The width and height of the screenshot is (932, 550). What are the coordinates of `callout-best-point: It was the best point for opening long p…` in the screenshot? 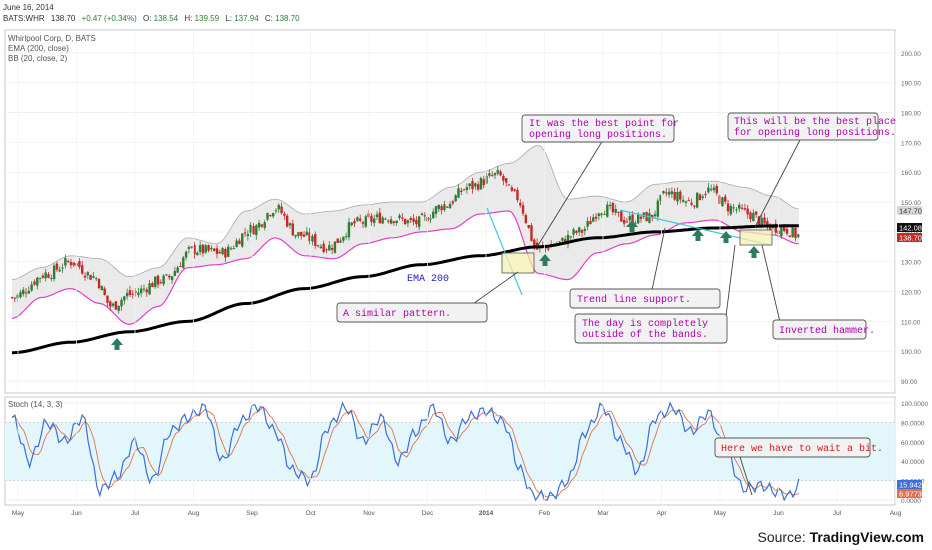 It's located at (600, 128).